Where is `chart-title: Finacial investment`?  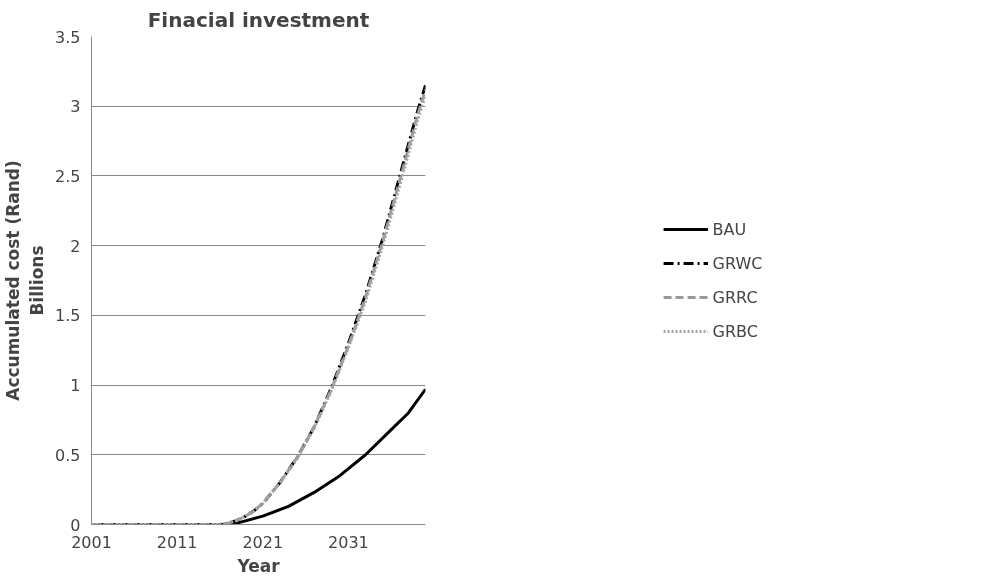
chart-title: Finacial investment is located at coordinates (258, 19).